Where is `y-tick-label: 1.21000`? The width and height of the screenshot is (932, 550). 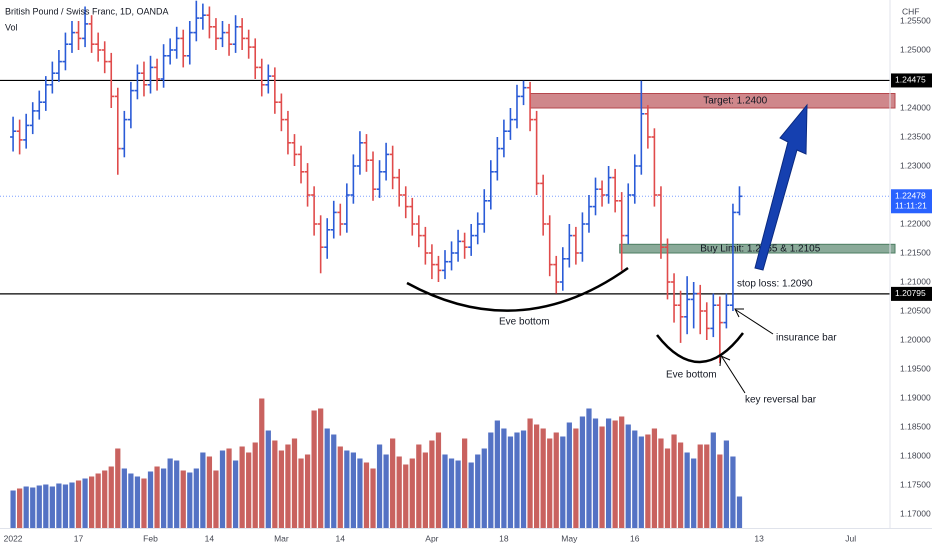 y-tick-label: 1.21000 is located at coordinates (915, 281).